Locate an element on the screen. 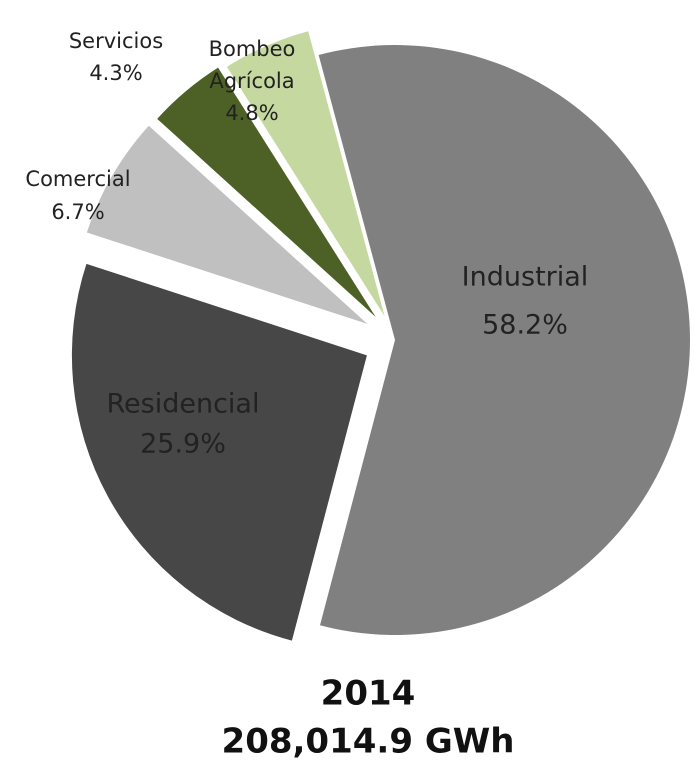  chart-subtitle: 208,014.9 GWh is located at coordinates (368, 742).